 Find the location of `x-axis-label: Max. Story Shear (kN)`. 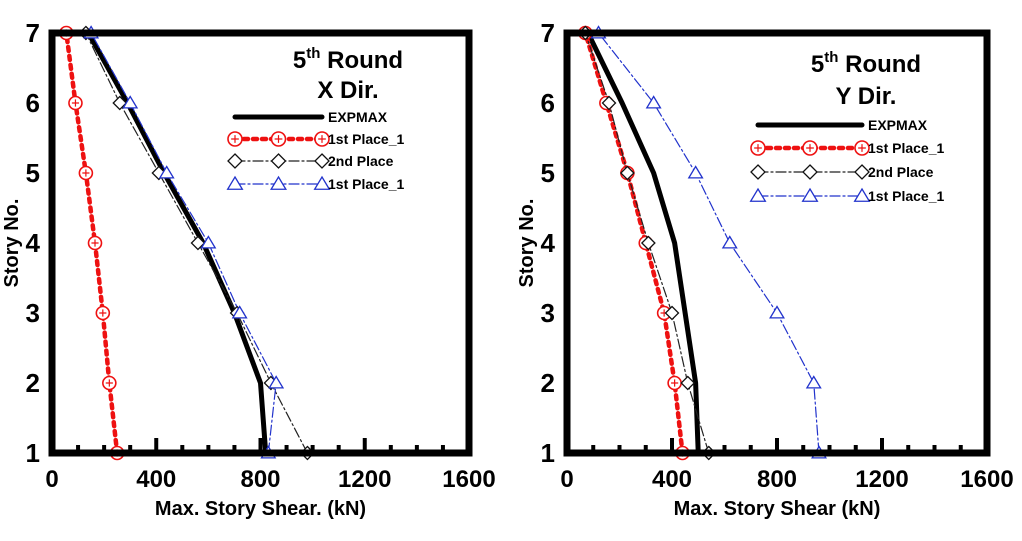

x-axis-label: Max. Story Shear (kN) is located at coordinates (777, 509).